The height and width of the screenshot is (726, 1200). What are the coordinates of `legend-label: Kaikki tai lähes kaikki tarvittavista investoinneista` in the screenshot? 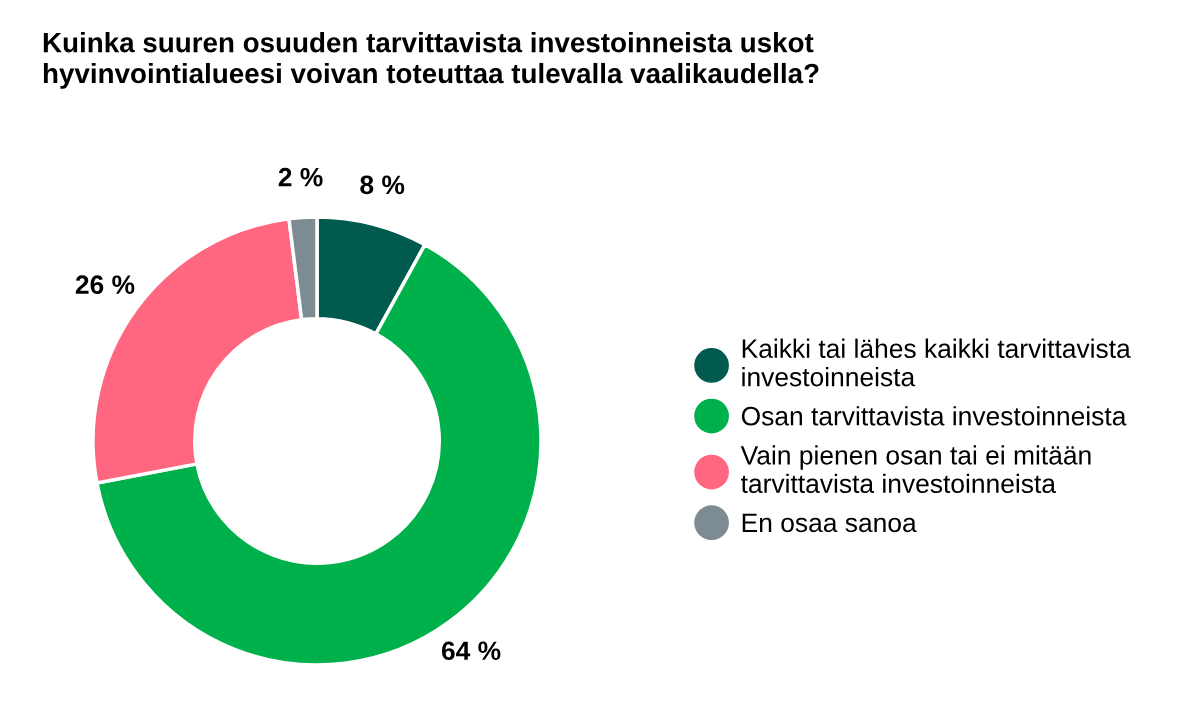 It's located at (936, 362).